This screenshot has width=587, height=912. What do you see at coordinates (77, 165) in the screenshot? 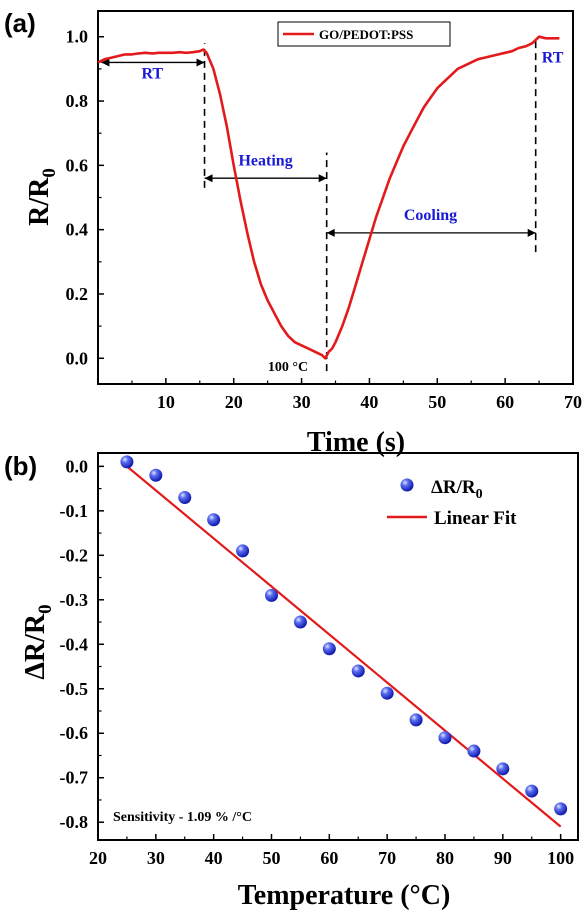
I see `panel-a-y-tick-label: 0.6` at bounding box center [77, 165].